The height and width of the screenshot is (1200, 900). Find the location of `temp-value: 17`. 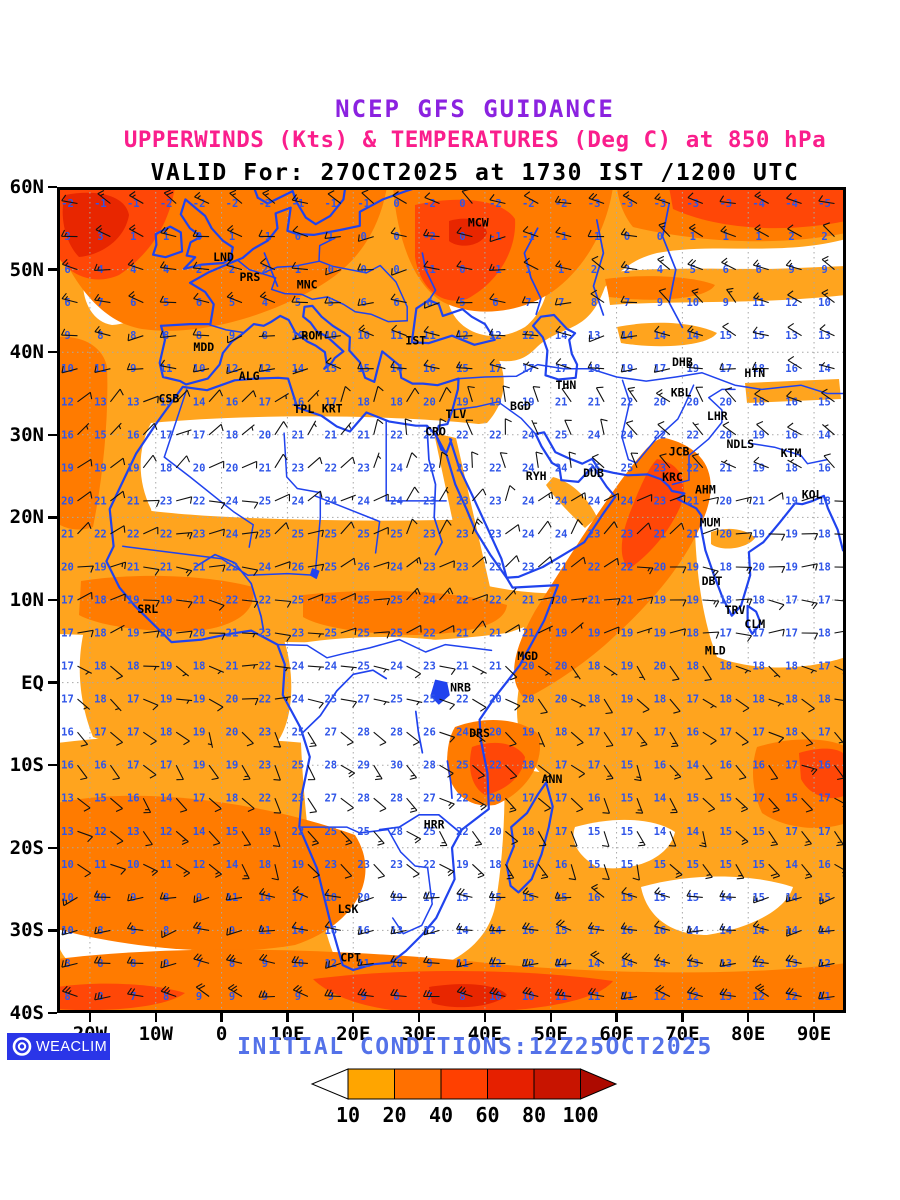

temp-value: 17 is located at coordinates (791, 766).